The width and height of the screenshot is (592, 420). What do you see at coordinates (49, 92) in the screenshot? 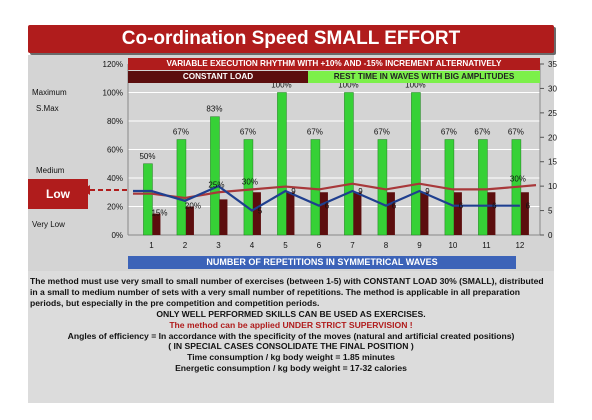
I see `label-maximum: Maximum` at bounding box center [49, 92].